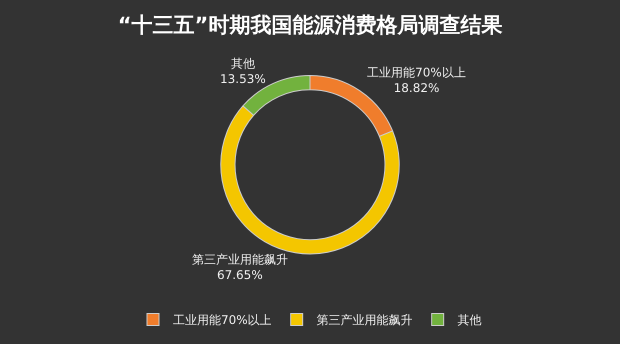 Image resolution: width=620 pixels, height=344 pixels. What do you see at coordinates (364, 320) in the screenshot?
I see `legend-label: 第三产业用能飙升` at bounding box center [364, 320].